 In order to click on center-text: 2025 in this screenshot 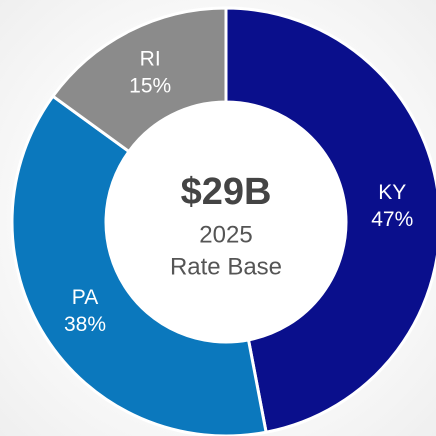, I will do `click(225, 234)`.